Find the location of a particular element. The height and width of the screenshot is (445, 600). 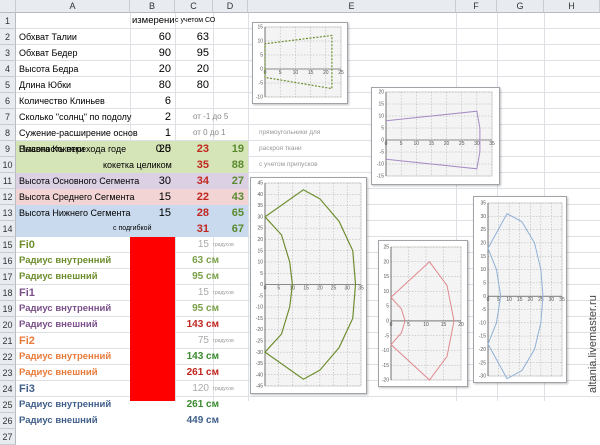

segment-label: кокетка целиком is located at coordinates (137, 165).